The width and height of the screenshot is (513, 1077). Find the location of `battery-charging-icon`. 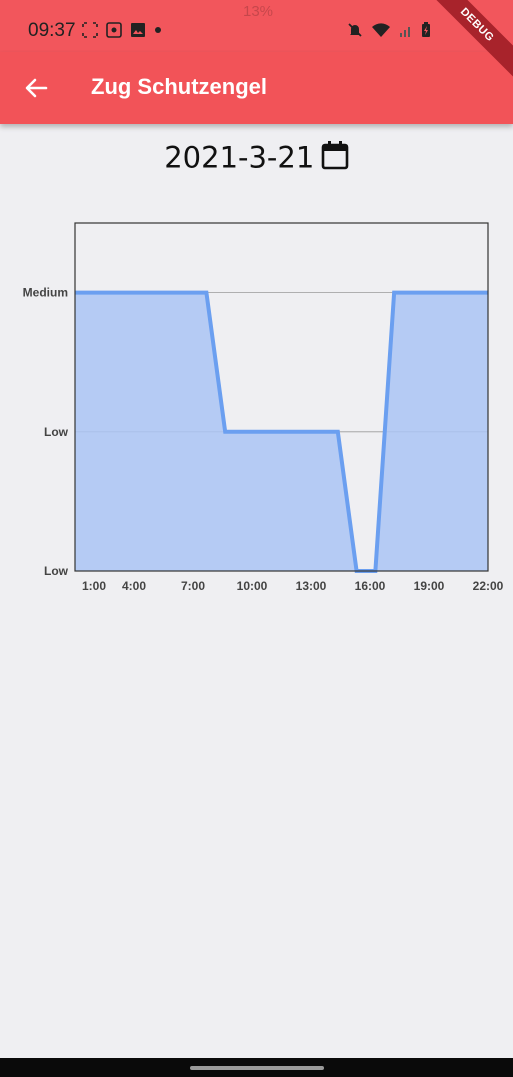

battery-charging-icon is located at coordinates (426, 29).